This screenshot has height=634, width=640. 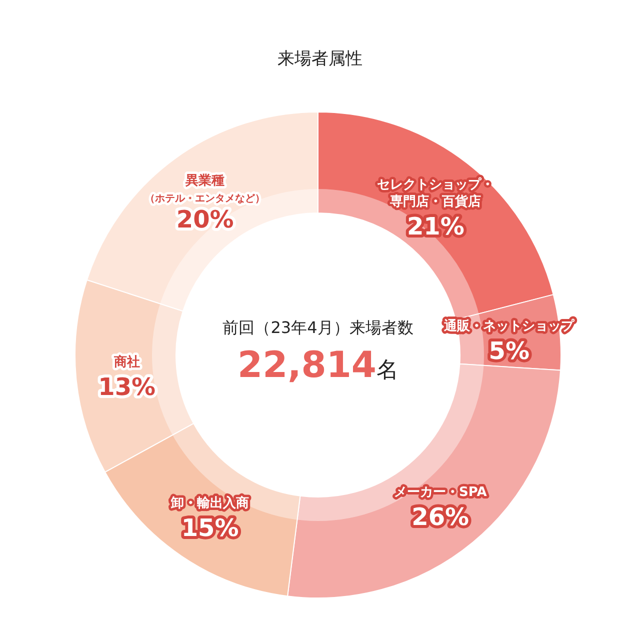 I want to click on slice-label: セレクトショップ・専門店・百貨店, so click(x=435, y=193).